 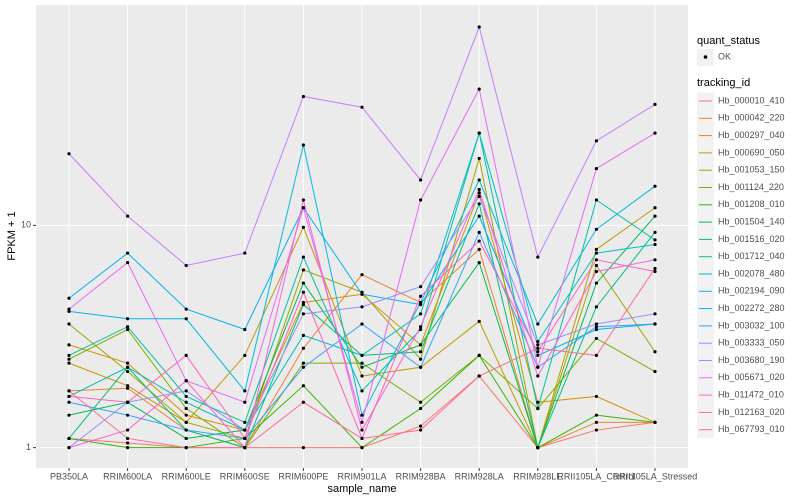 What do you see at coordinates (751, 343) in the screenshot?
I see `legend-label: Hb_003333_050` at bounding box center [751, 343].